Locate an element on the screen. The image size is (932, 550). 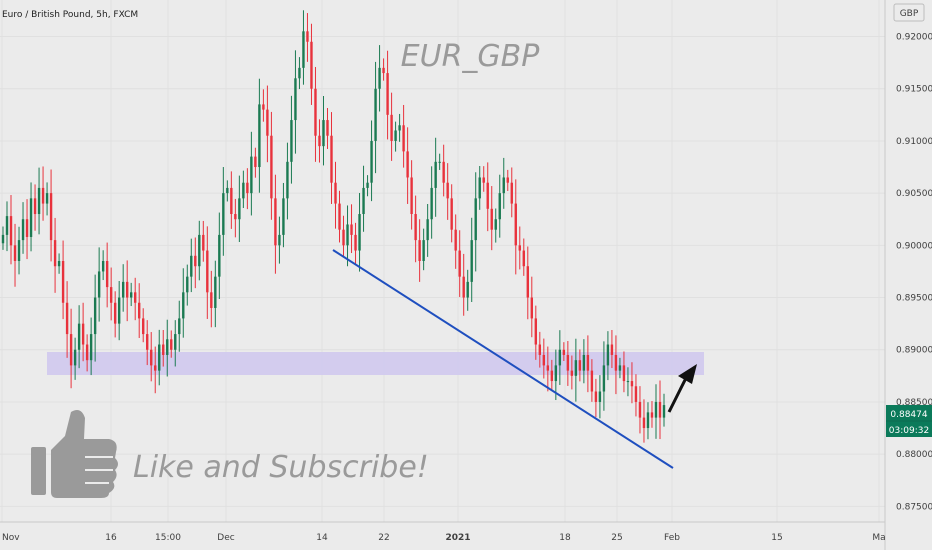
last-price: 0.88474 is located at coordinates (908, 415).